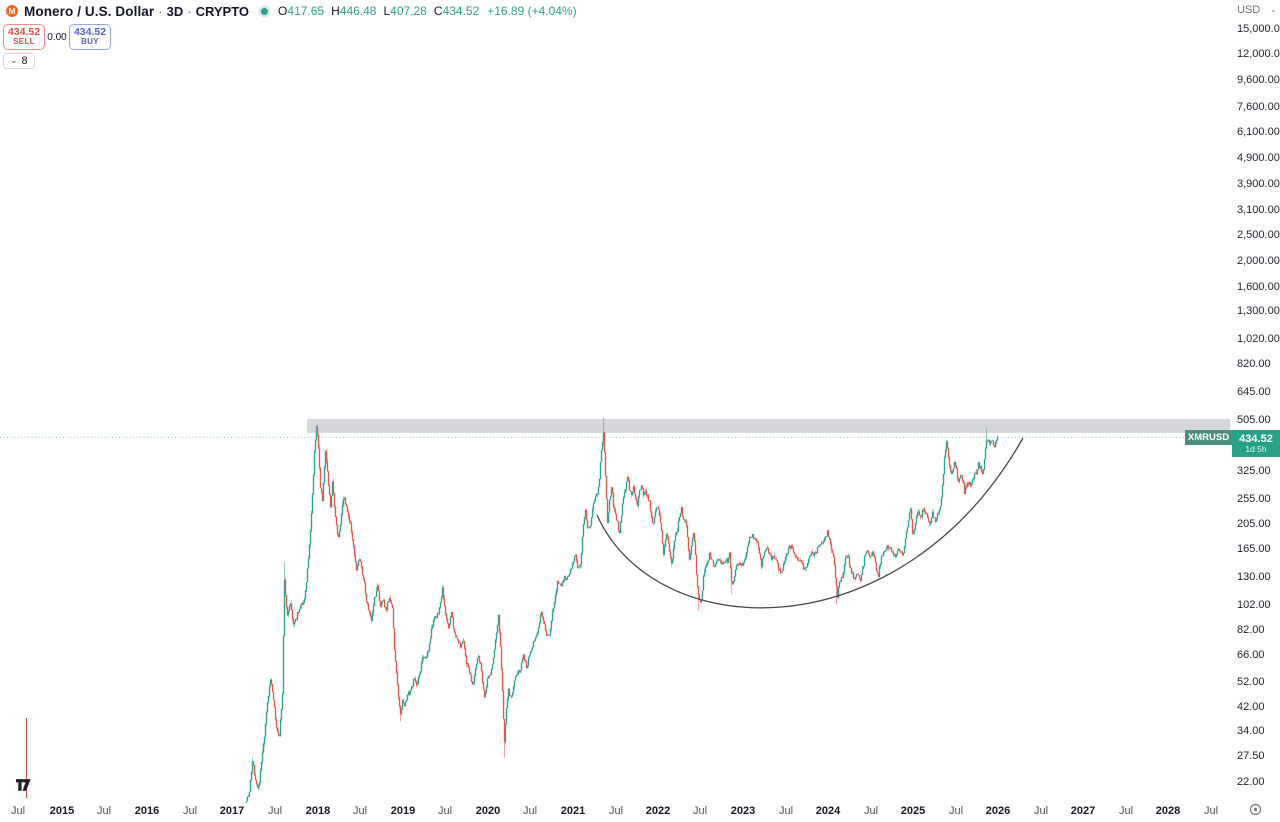 The height and width of the screenshot is (822, 1280). What do you see at coordinates (222, 11) in the screenshot?
I see `exchange-label: CRYPTO` at bounding box center [222, 11].